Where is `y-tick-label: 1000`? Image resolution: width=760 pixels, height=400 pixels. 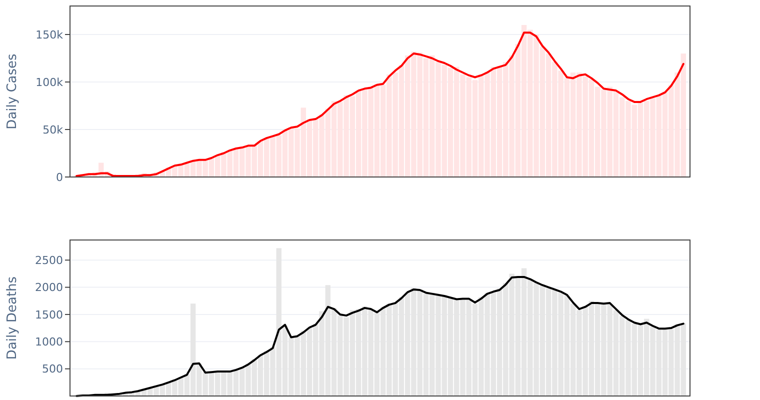
y-tick-label: 1000 is located at coordinates (49, 341).